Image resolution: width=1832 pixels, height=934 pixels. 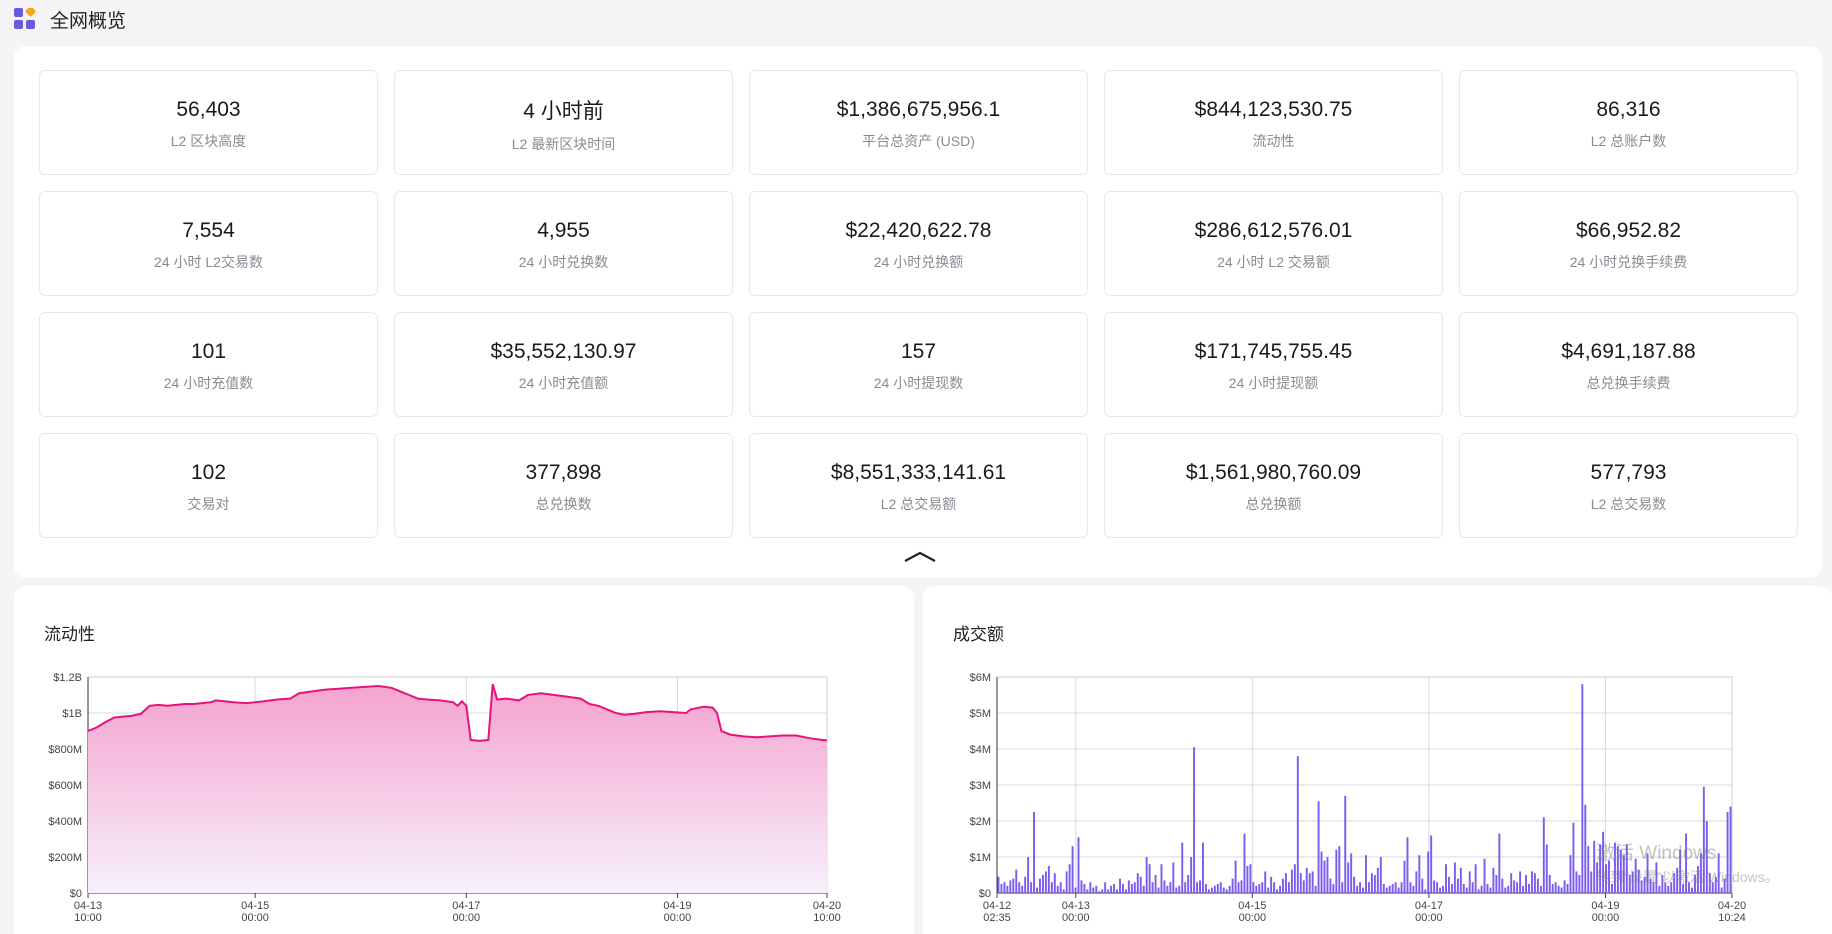 What do you see at coordinates (1628, 261) in the screenshot?
I see `stat-label: 24 小时兑换手续费` at bounding box center [1628, 261].